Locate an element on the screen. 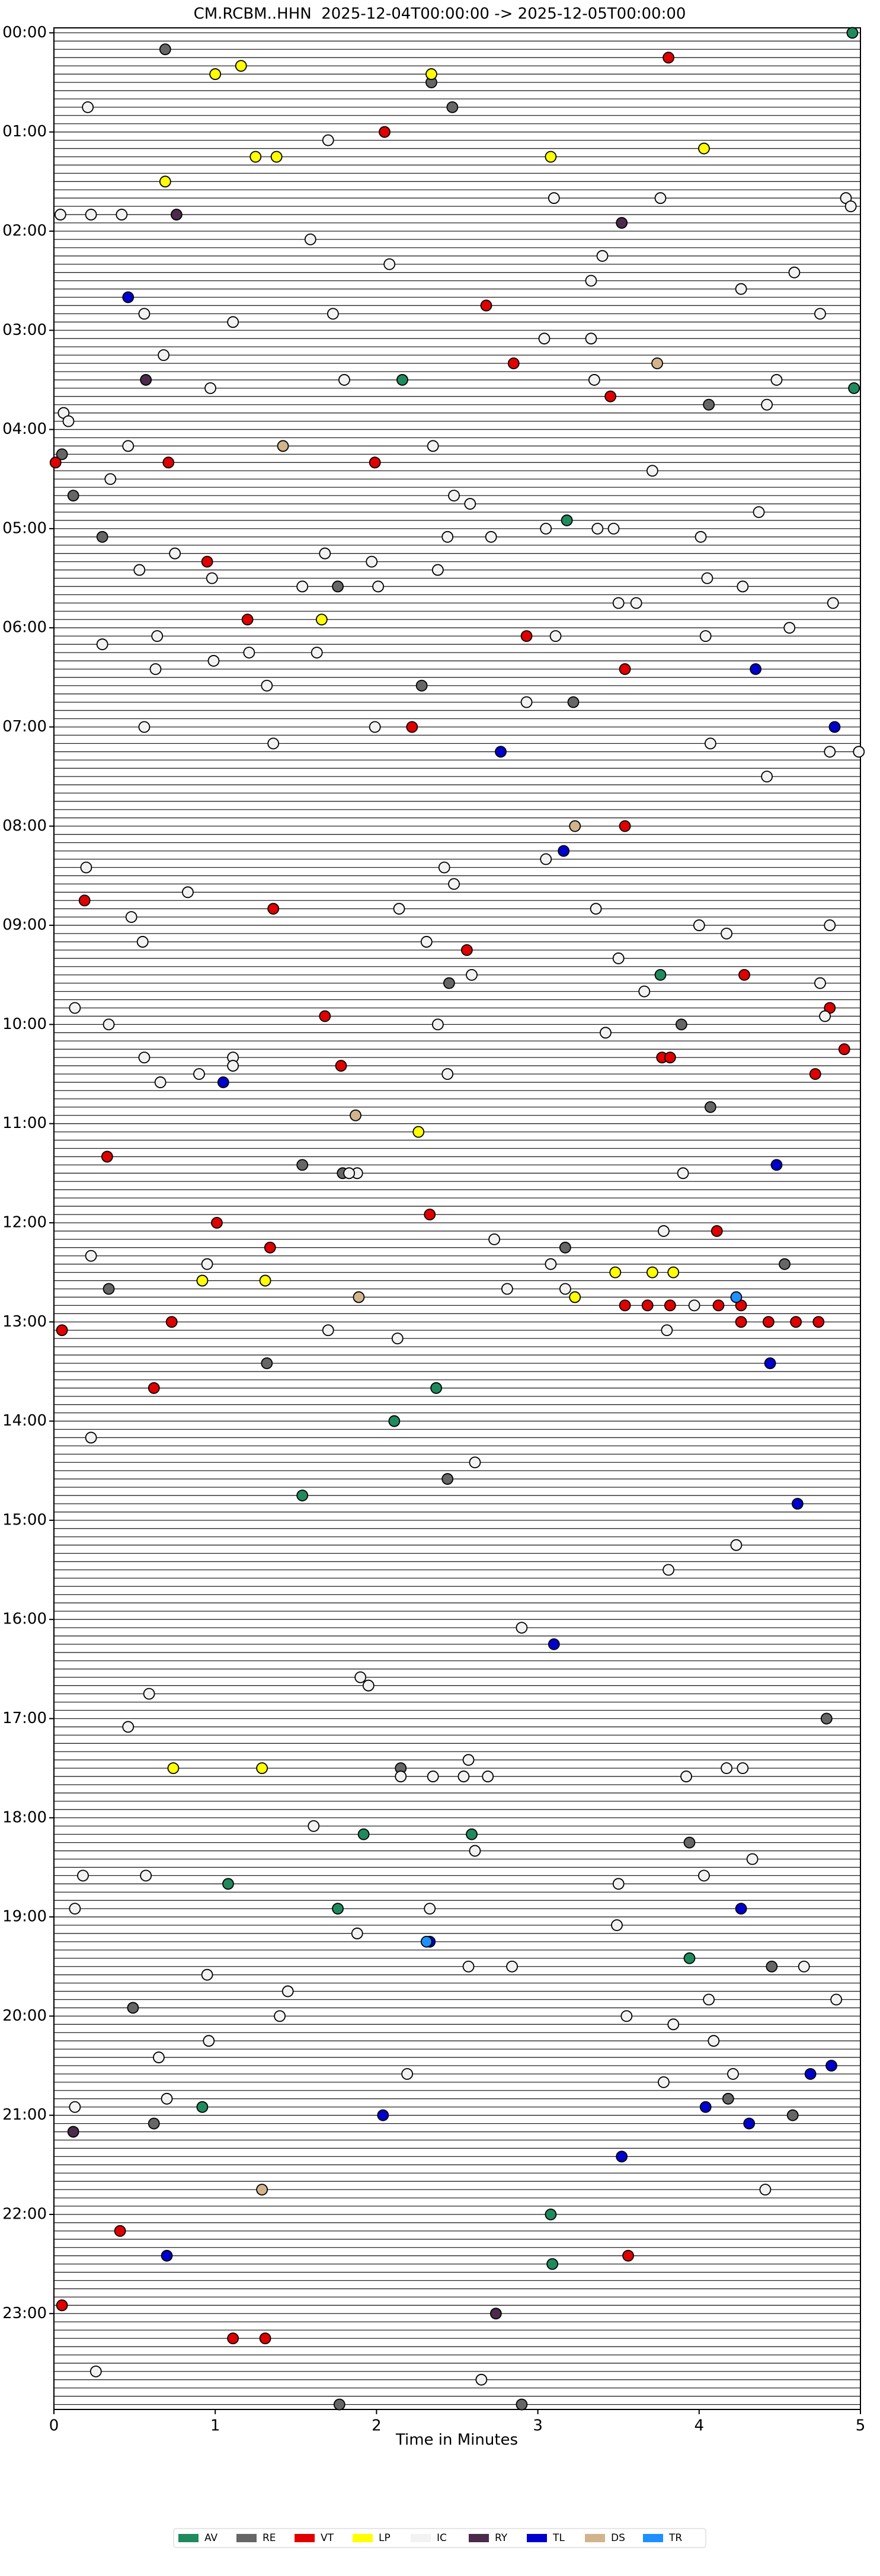  x-axis-label: Time in Minutes is located at coordinates (456, 2440).